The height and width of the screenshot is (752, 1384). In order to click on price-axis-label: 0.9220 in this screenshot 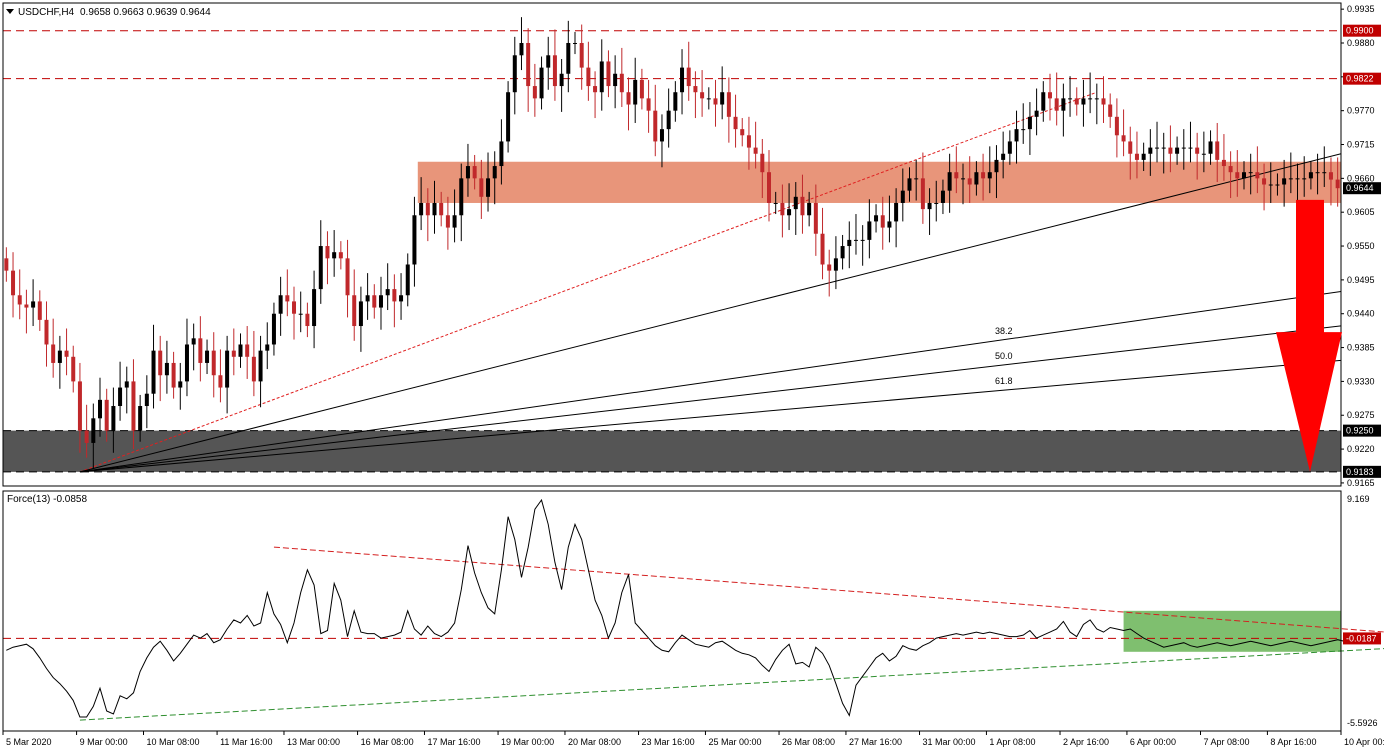, I will do `click(1361, 449)`.